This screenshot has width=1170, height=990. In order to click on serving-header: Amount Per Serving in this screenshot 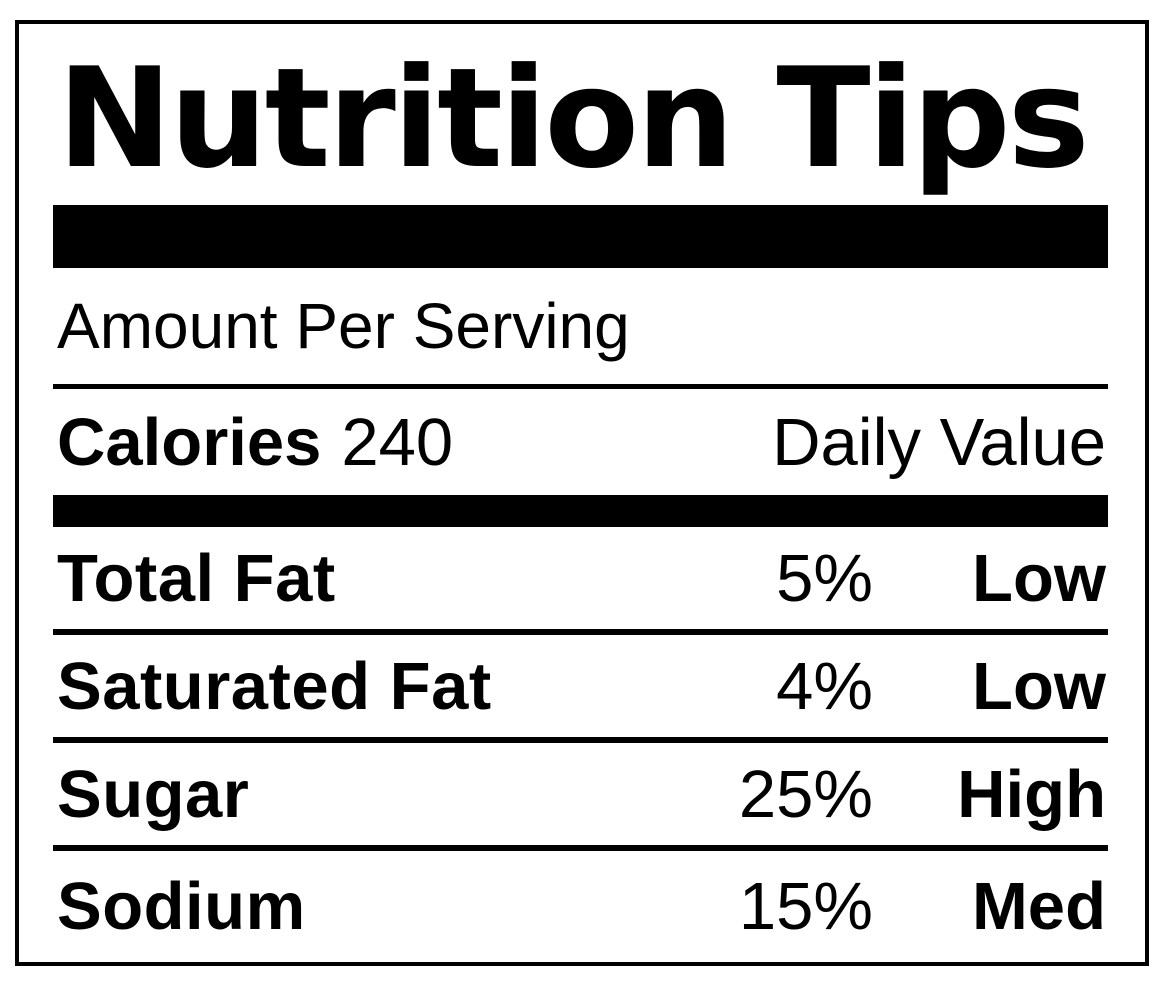, I will do `click(343, 326)`.